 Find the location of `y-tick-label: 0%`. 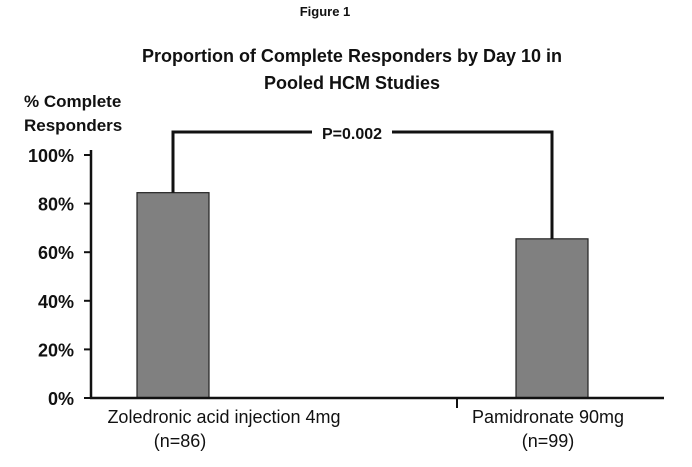

y-tick-label: 0% is located at coordinates (61, 399).